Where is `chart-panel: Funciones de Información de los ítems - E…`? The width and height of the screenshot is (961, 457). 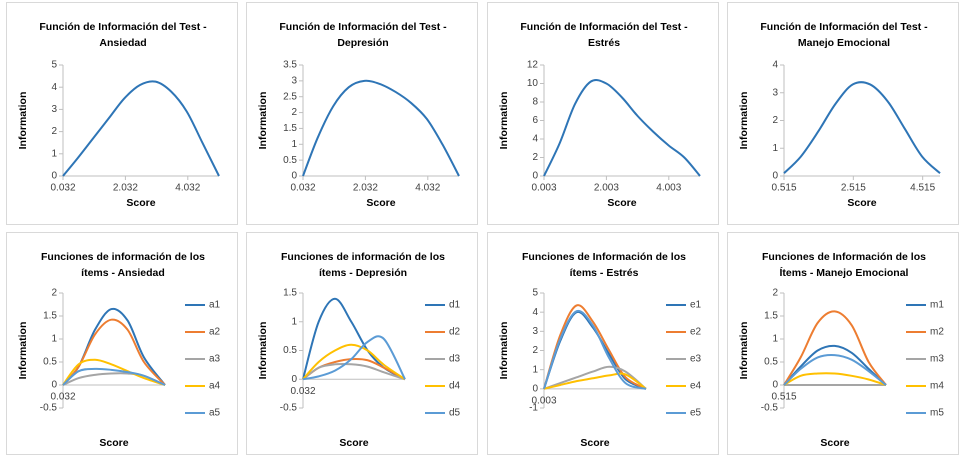
chart-panel: Funciones de Información de los ítems - E… is located at coordinates (603, 343).